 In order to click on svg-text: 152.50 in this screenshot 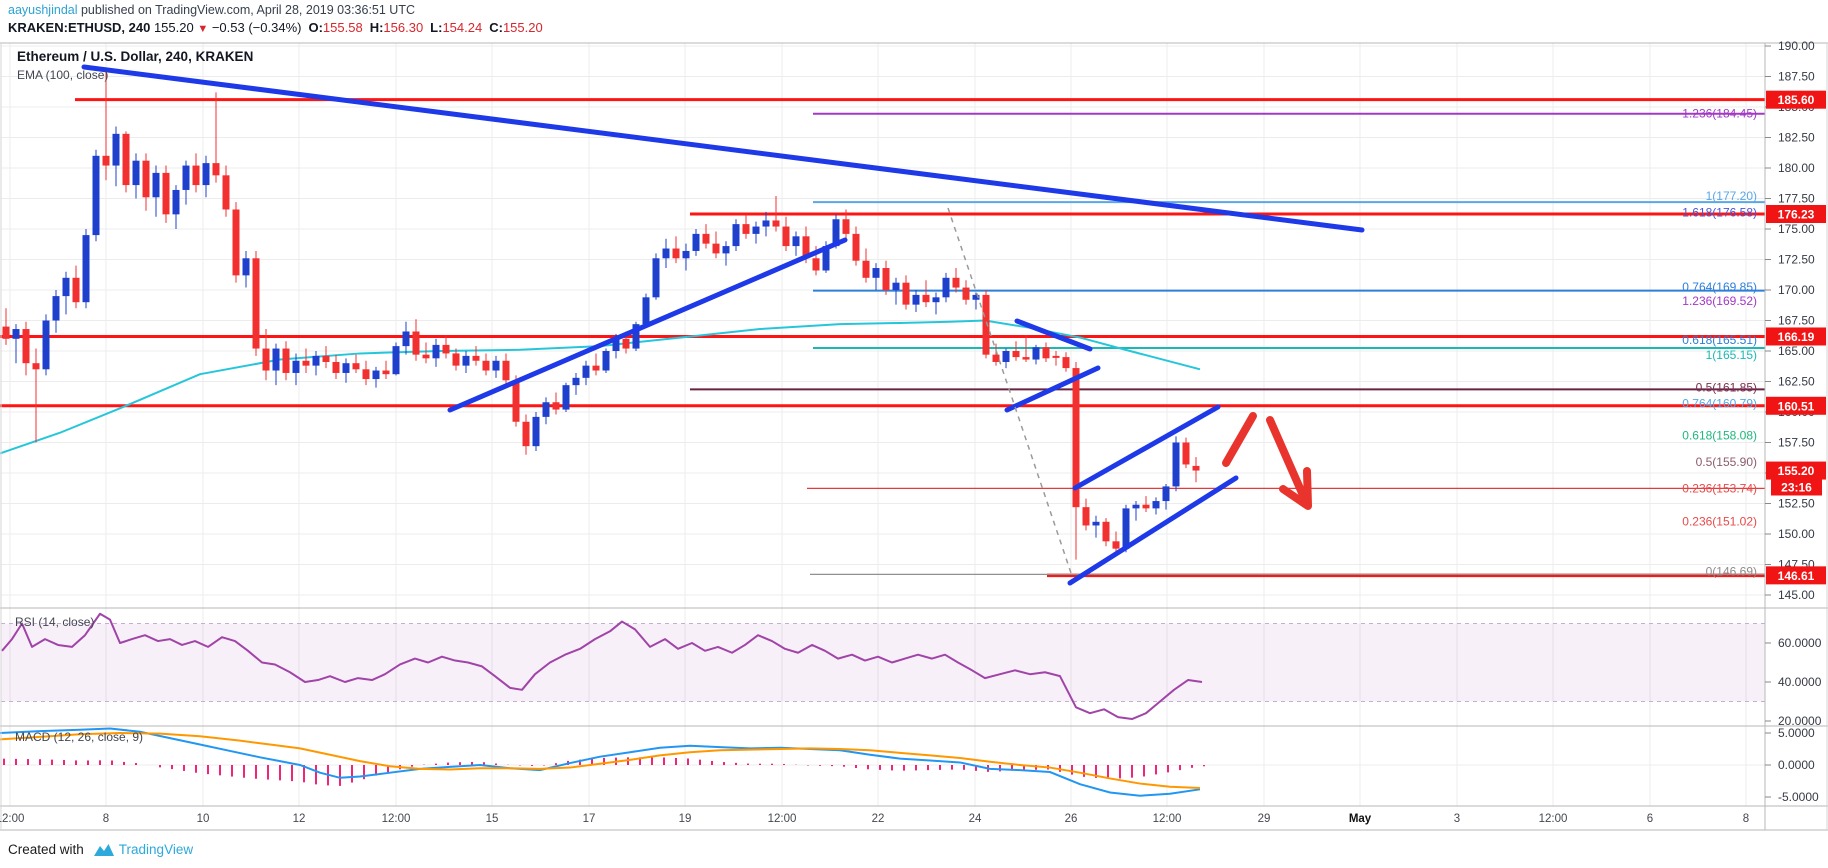, I will do `click(1796, 504)`.